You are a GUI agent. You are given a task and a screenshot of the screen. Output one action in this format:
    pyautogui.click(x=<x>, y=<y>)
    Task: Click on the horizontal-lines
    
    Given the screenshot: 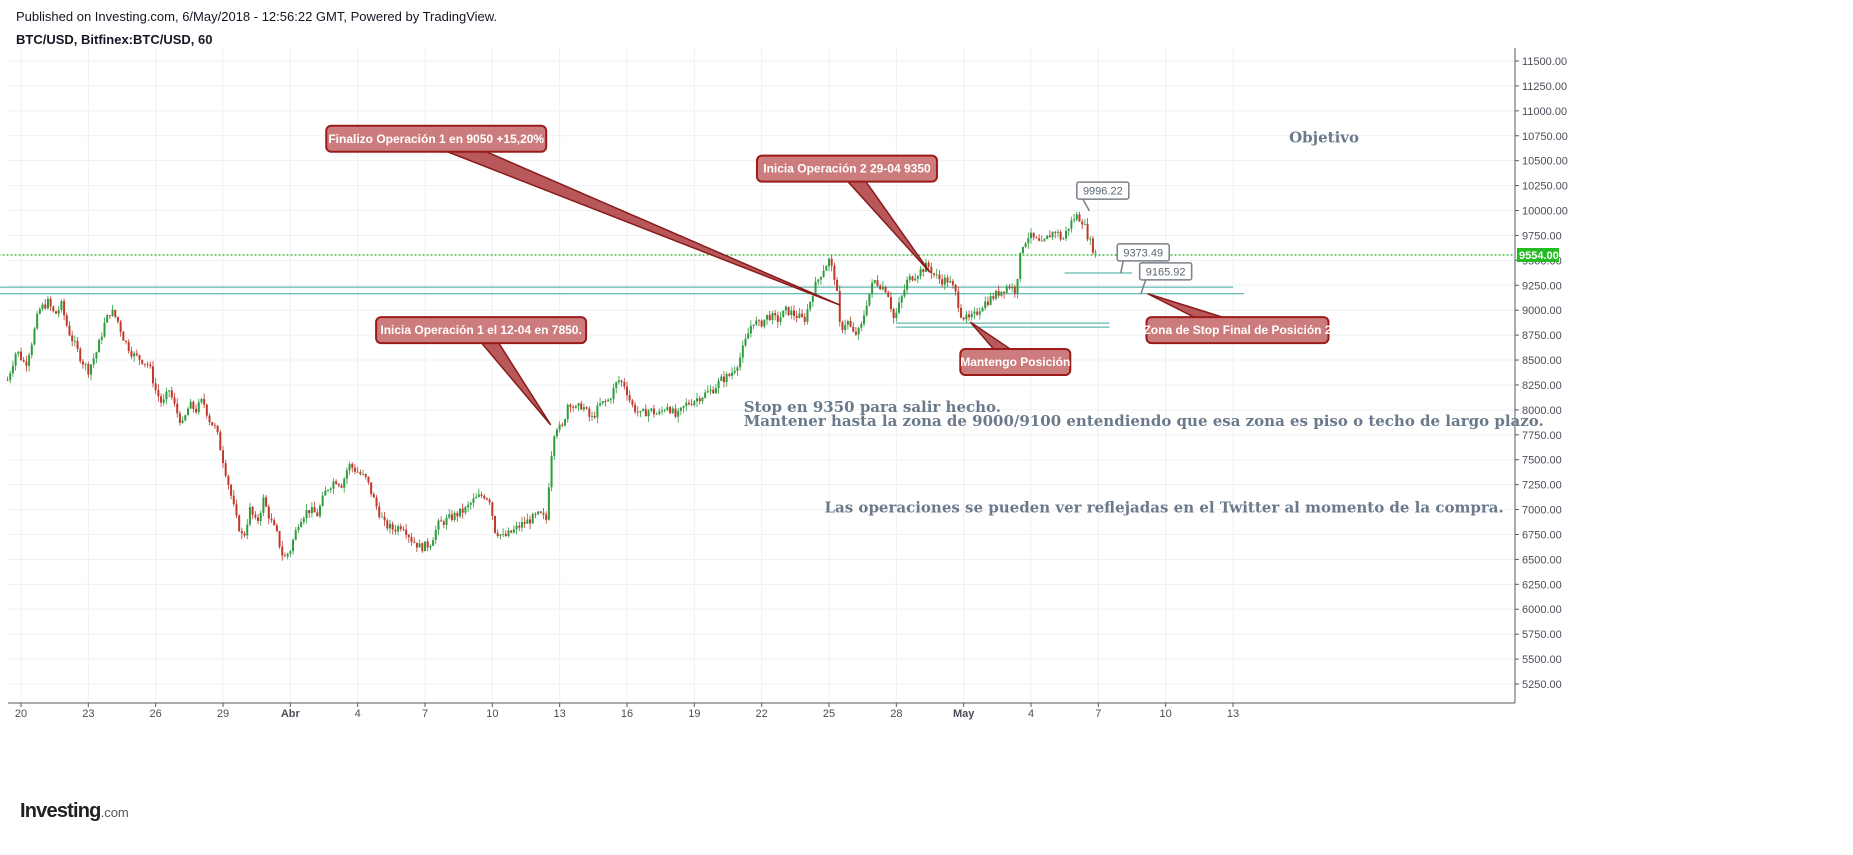 What is the action you would take?
    pyautogui.click(x=757, y=291)
    